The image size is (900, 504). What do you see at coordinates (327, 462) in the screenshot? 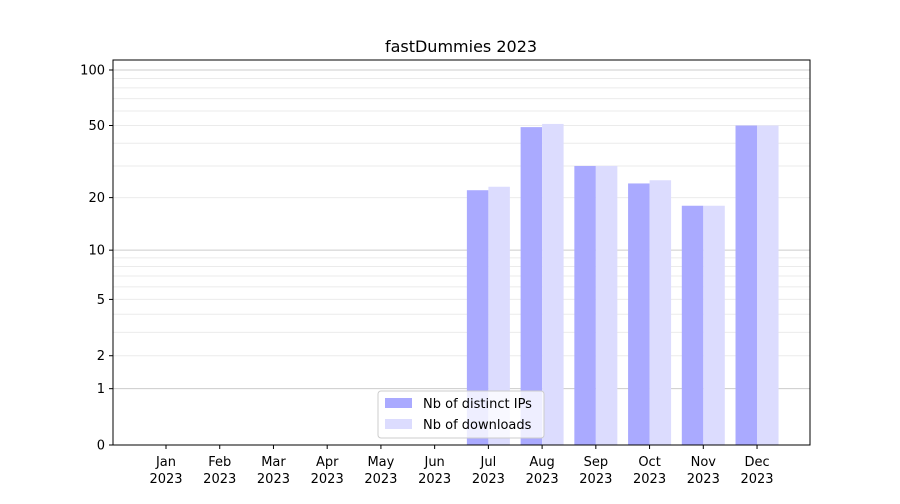
I see `x-tick-label-month: Apr` at bounding box center [327, 462].